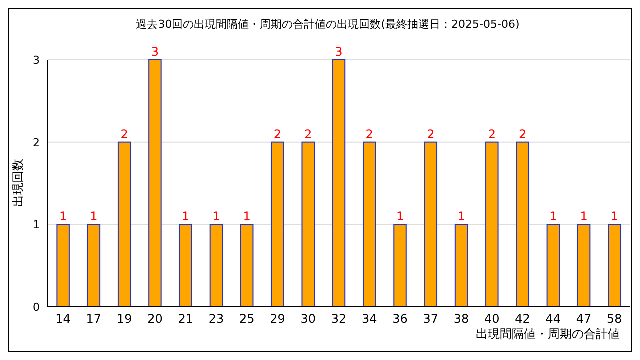 The height and width of the screenshot is (360, 640). What do you see at coordinates (584, 319) in the screenshot?
I see `x-tick-label: 47` at bounding box center [584, 319].